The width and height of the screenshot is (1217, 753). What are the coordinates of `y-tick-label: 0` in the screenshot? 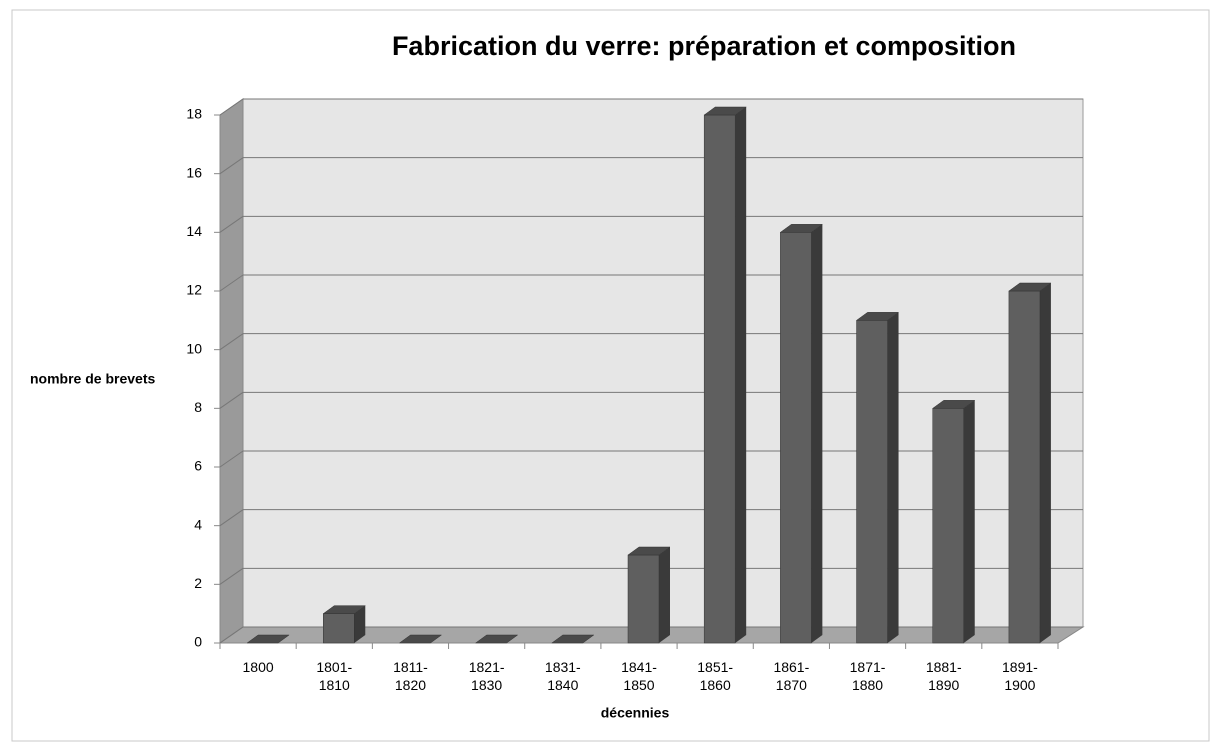 It's located at (198, 642).